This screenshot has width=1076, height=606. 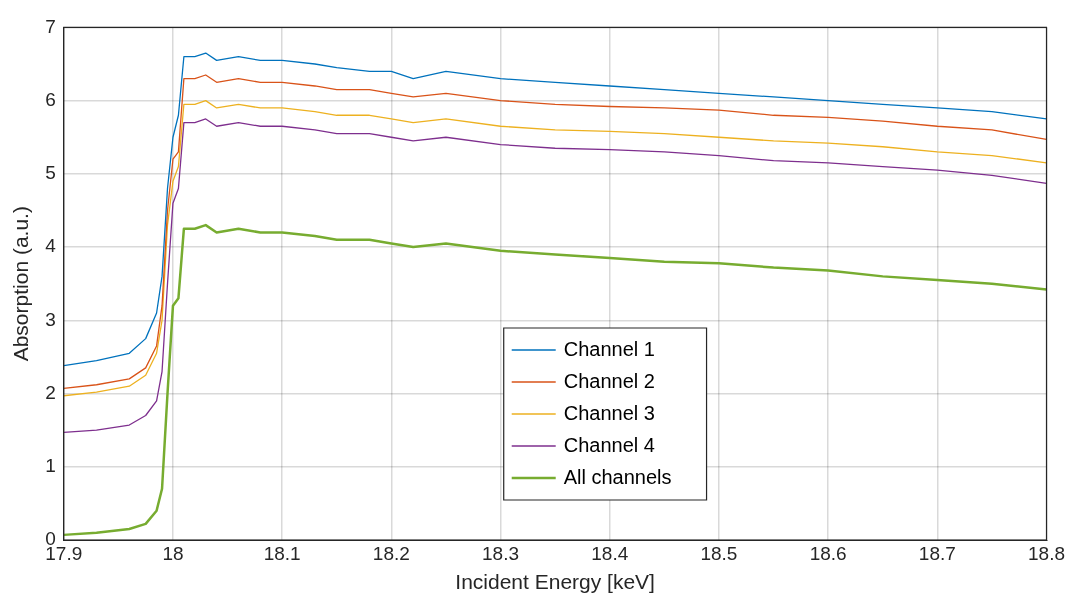 I want to click on y-tick-label: 6, so click(x=50, y=99).